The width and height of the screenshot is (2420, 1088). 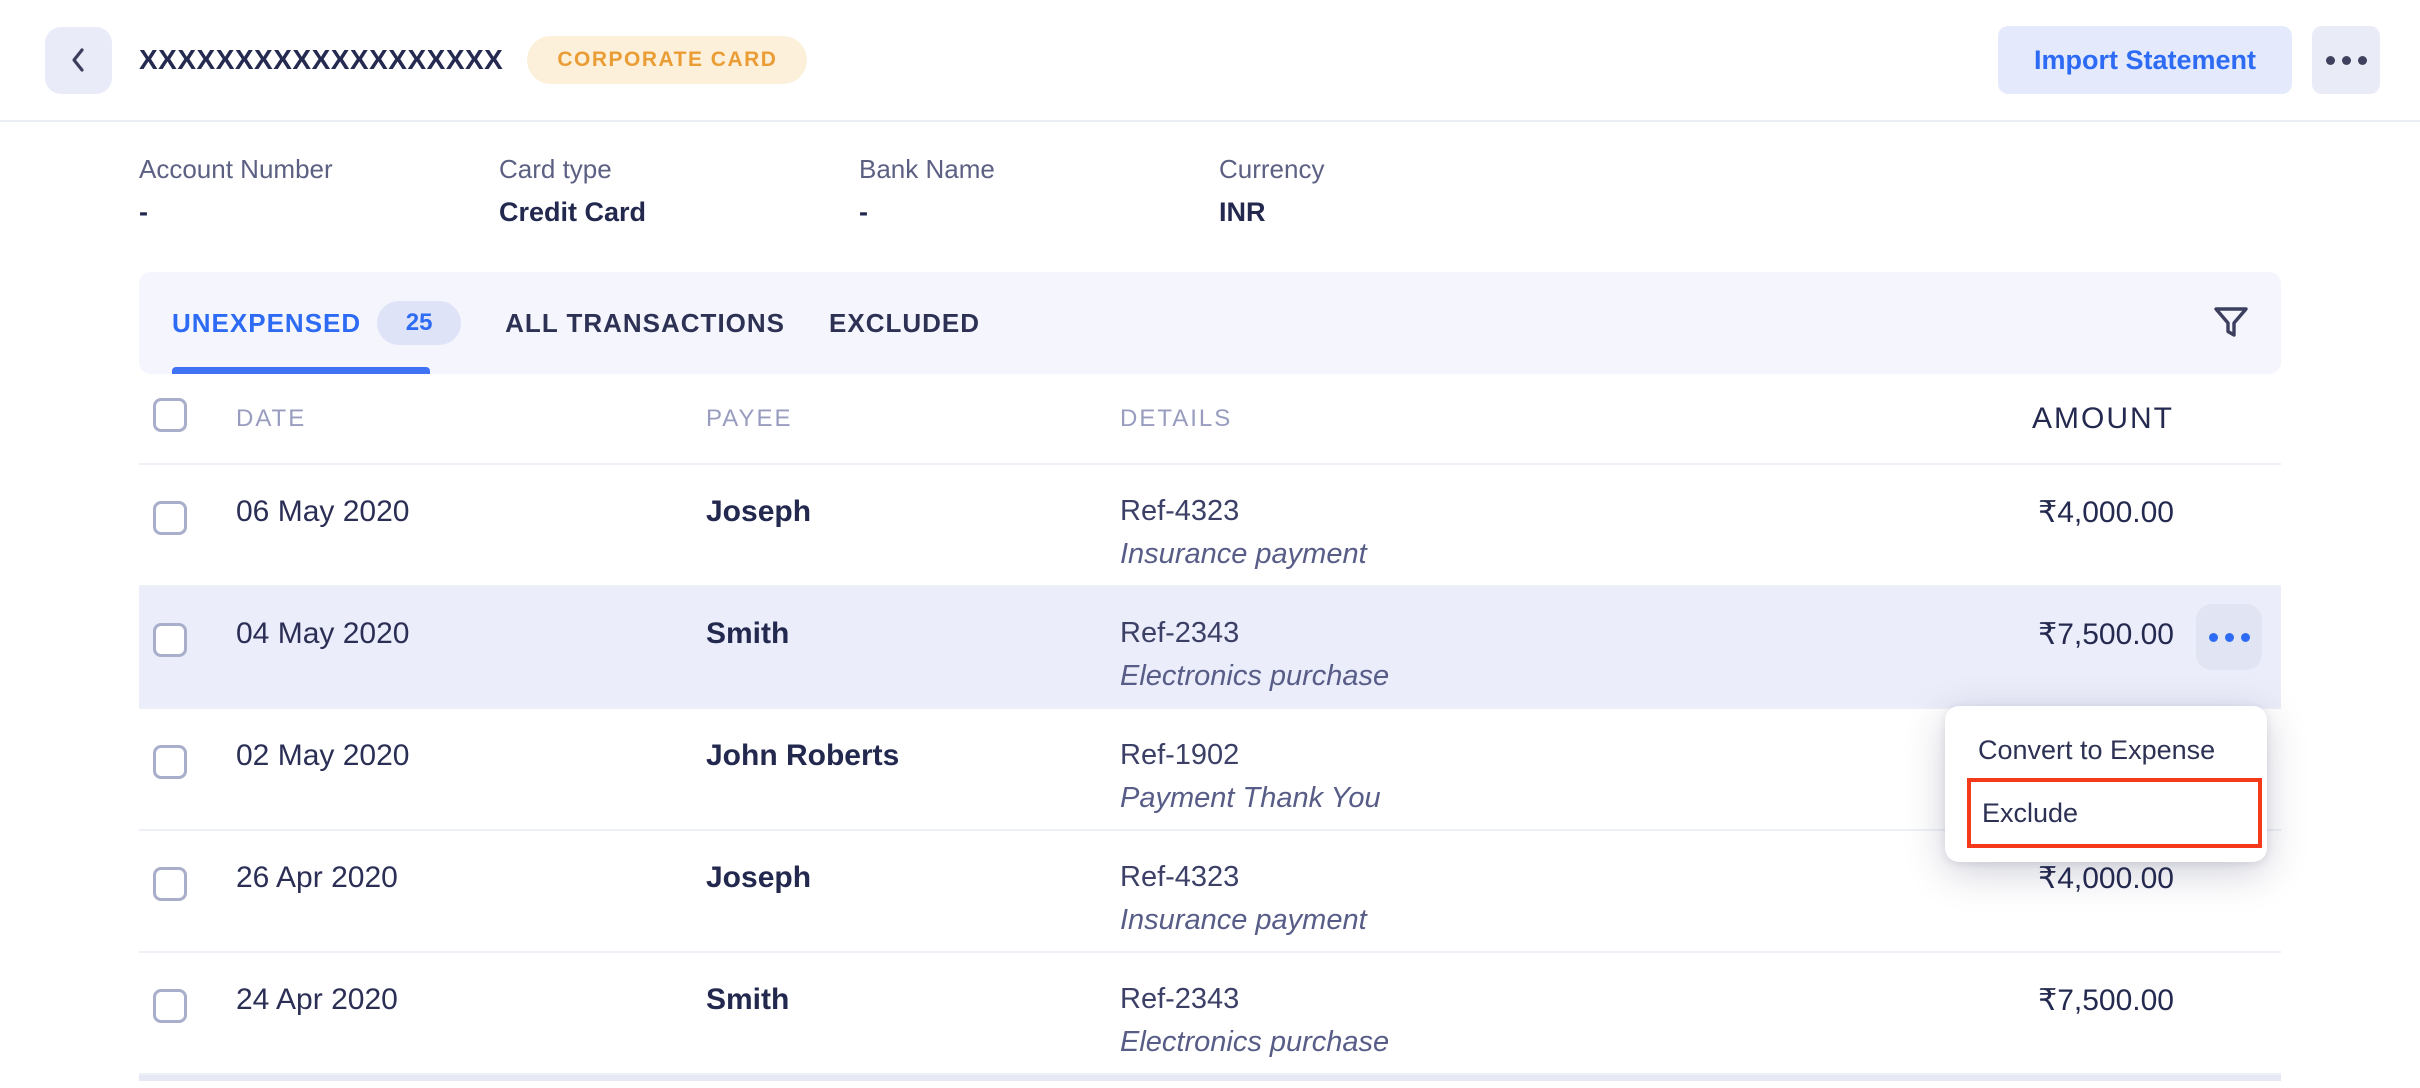 I want to click on annotation-highlight-box: Exclude, so click(x=2114, y=813).